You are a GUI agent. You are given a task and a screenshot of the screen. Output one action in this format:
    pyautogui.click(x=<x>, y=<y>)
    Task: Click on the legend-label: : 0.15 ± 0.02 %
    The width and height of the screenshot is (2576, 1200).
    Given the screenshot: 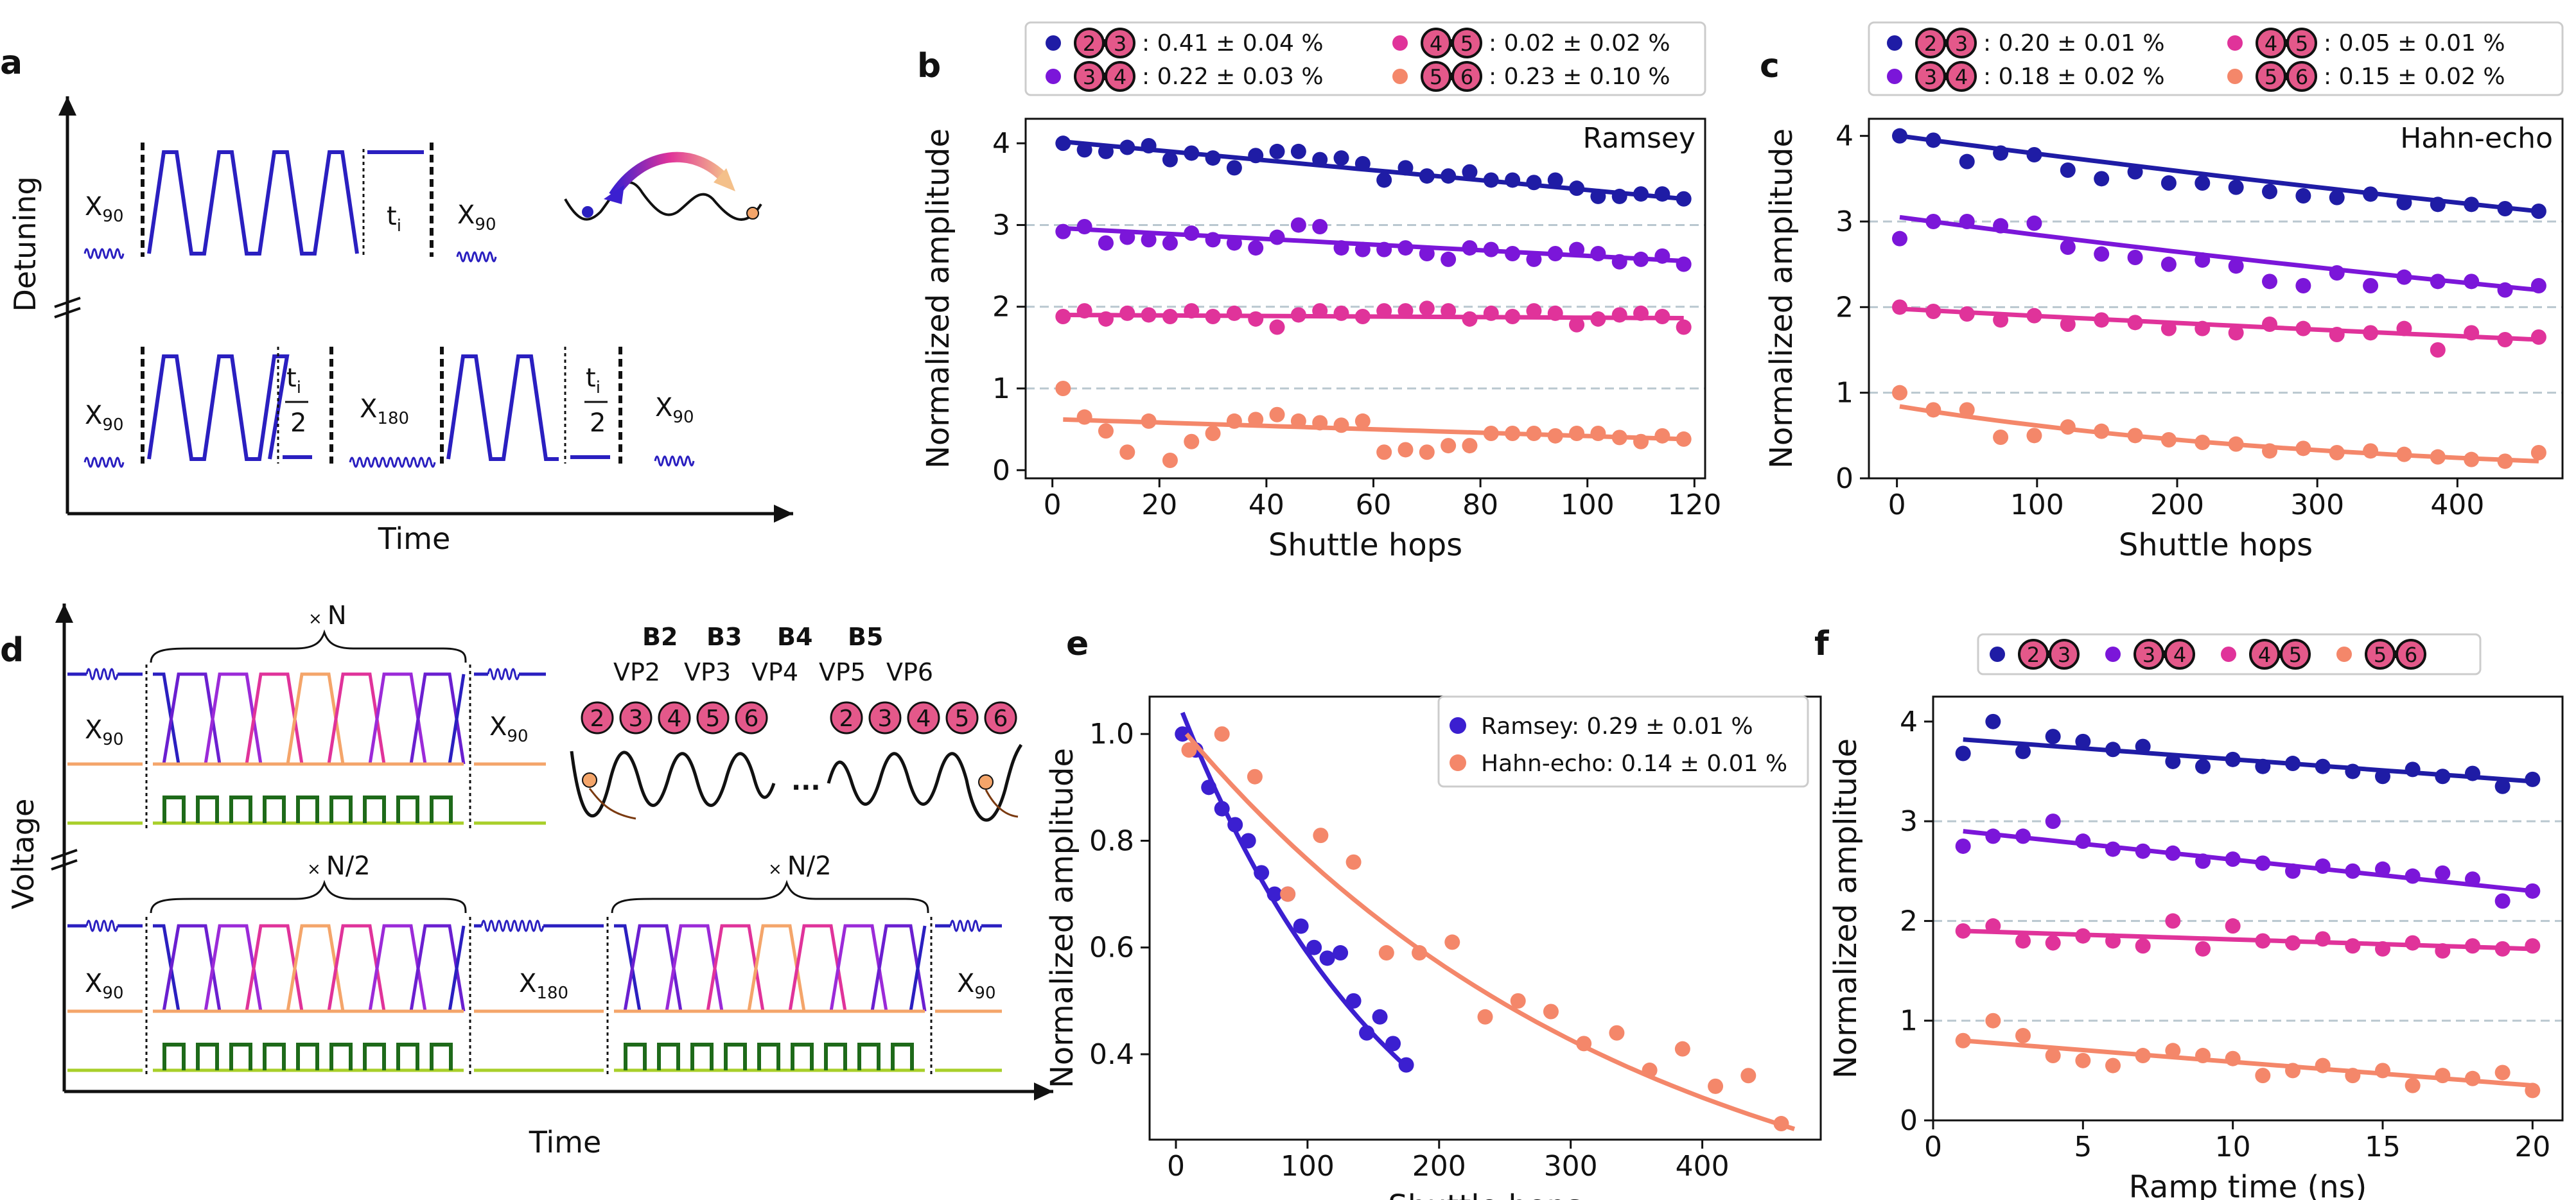 What is the action you would take?
    pyautogui.click(x=2414, y=77)
    